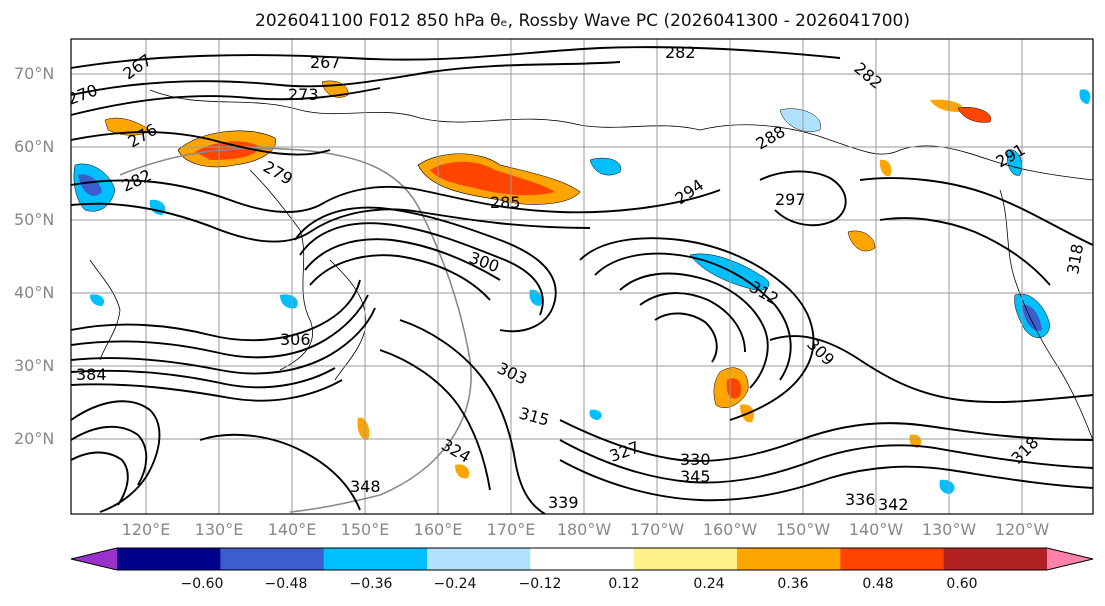 This screenshot has width=1105, height=606. Describe the element at coordinates (511, 529) in the screenshot. I see `lon-label: 170°E` at that location.